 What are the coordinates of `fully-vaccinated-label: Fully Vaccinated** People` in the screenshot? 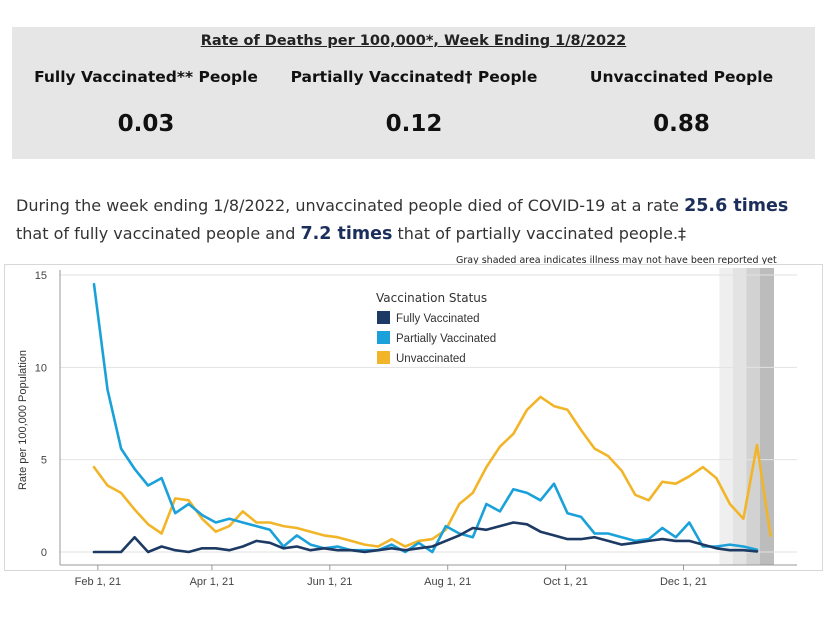 It's located at (146, 77).